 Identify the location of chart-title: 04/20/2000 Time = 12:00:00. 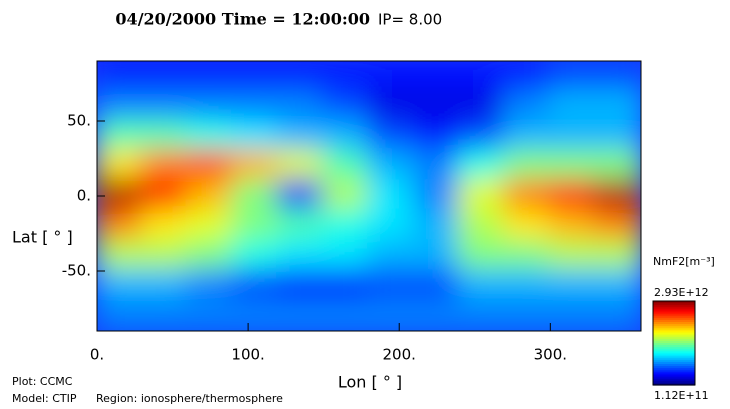
(242, 19).